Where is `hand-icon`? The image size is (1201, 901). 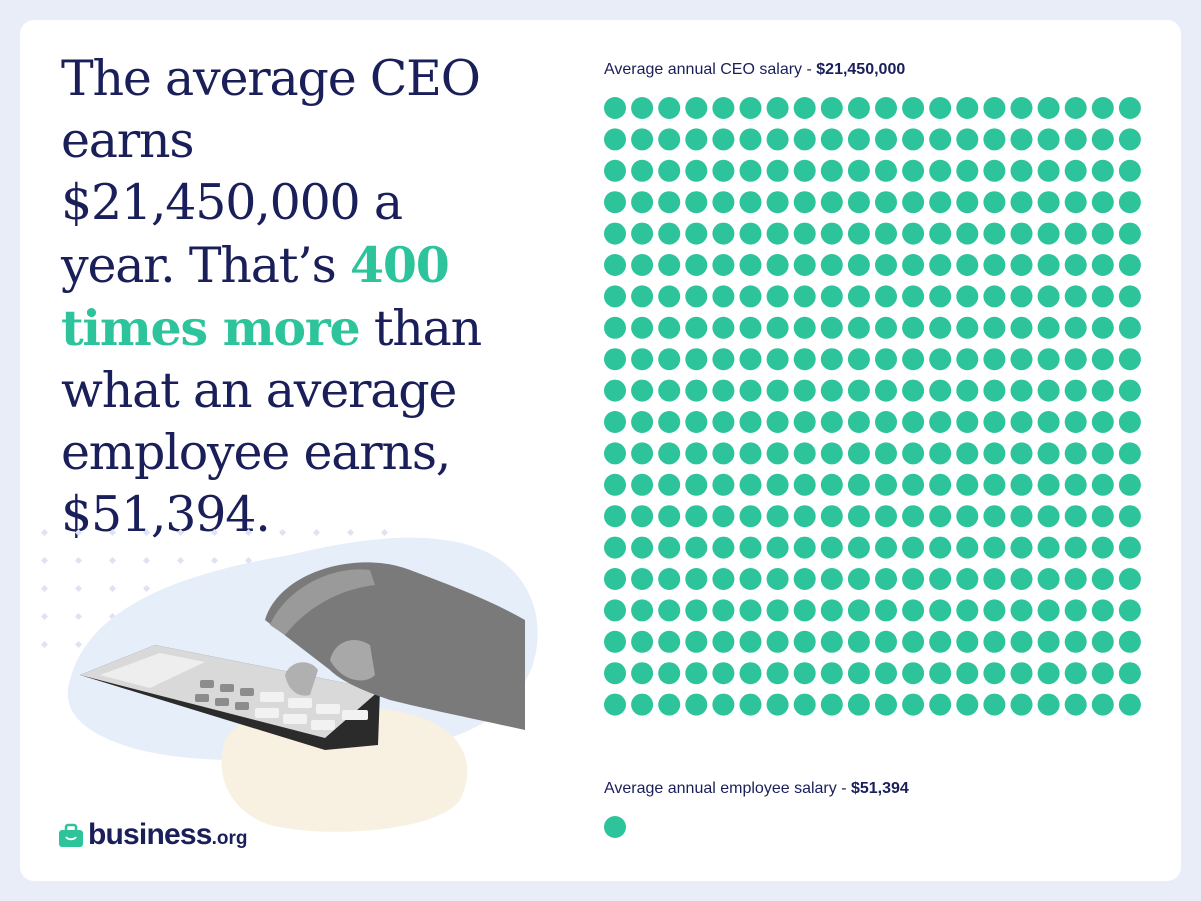 hand-icon is located at coordinates (395, 646).